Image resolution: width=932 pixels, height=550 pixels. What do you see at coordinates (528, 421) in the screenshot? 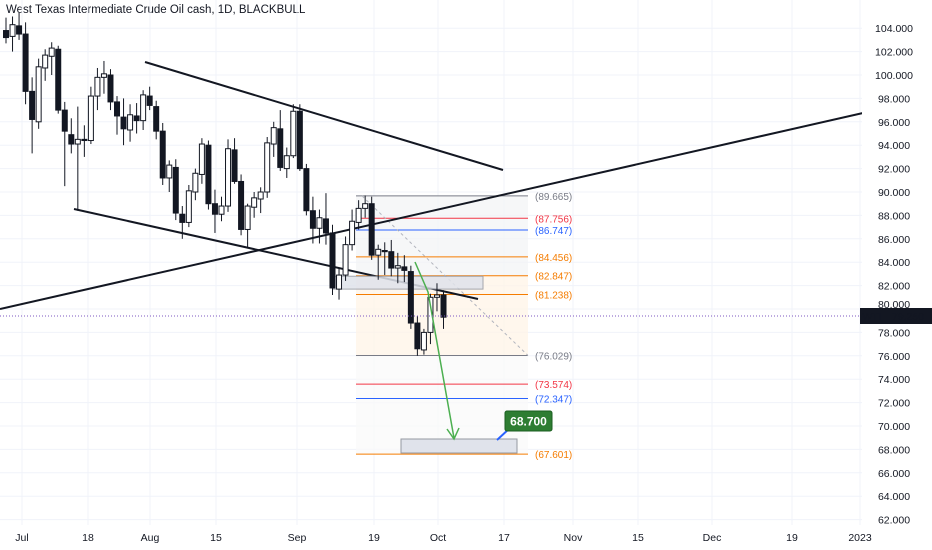
I see `target-label-box` at bounding box center [528, 421].